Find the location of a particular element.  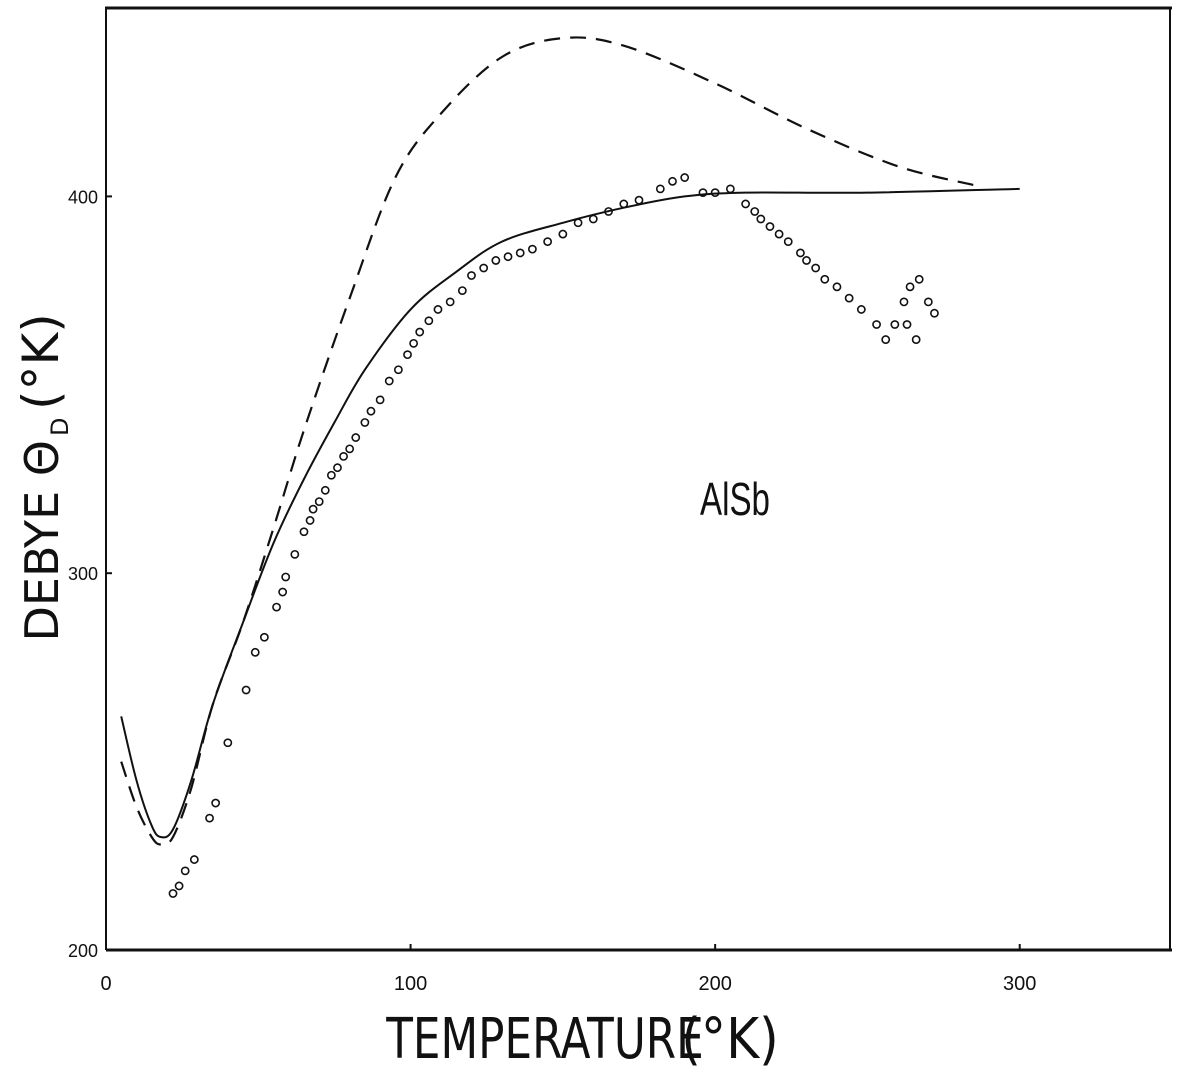

x-tick-label: 200 is located at coordinates (714, 984).